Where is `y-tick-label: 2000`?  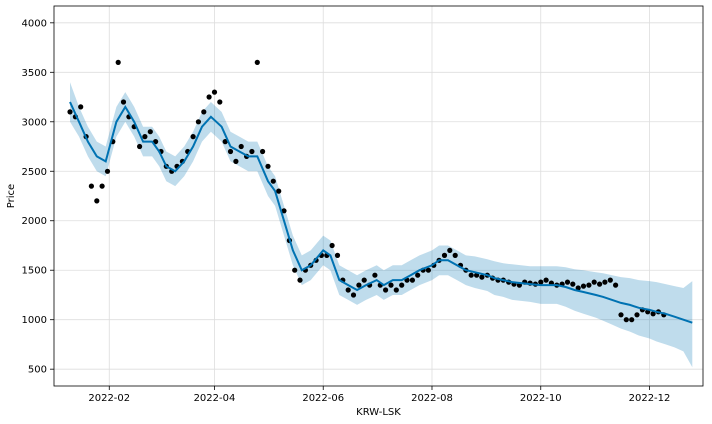 y-tick-label: 2000 is located at coordinates (34, 221).